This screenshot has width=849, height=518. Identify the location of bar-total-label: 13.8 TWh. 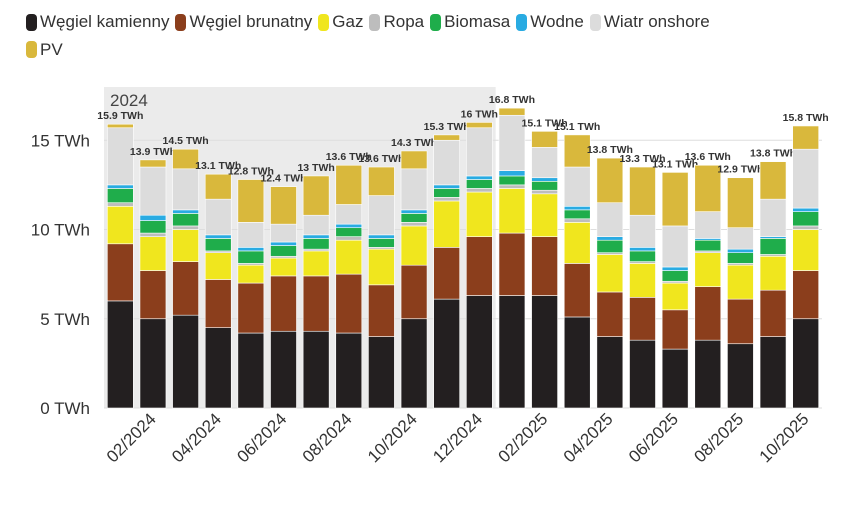
(773, 154).